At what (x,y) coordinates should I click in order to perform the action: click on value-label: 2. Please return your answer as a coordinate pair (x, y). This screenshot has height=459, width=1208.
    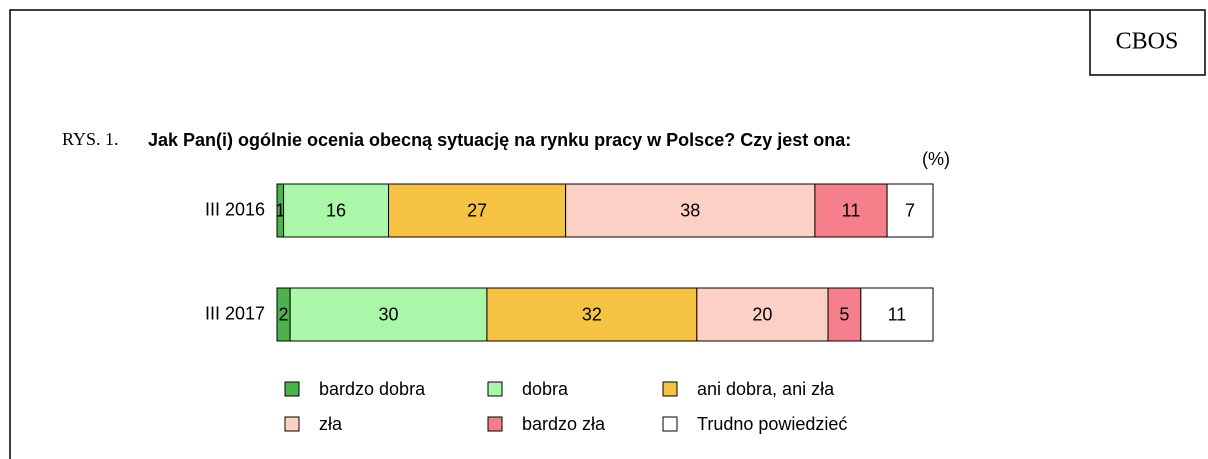
    Looking at the image, I should click on (284, 314).